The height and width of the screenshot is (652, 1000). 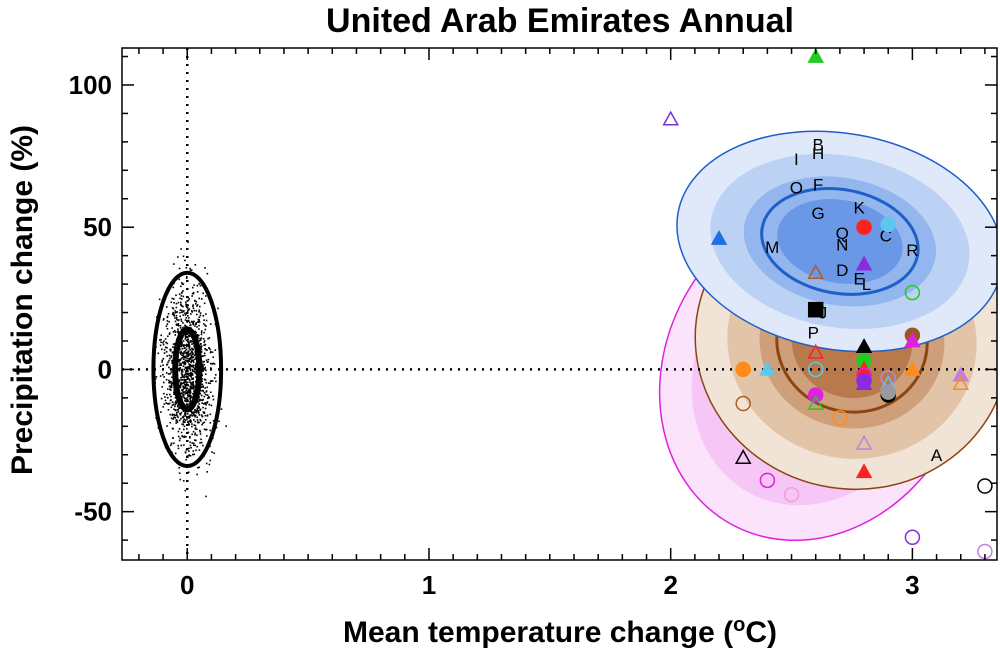 I want to click on natural-variability-scatter, so click(x=189, y=369).